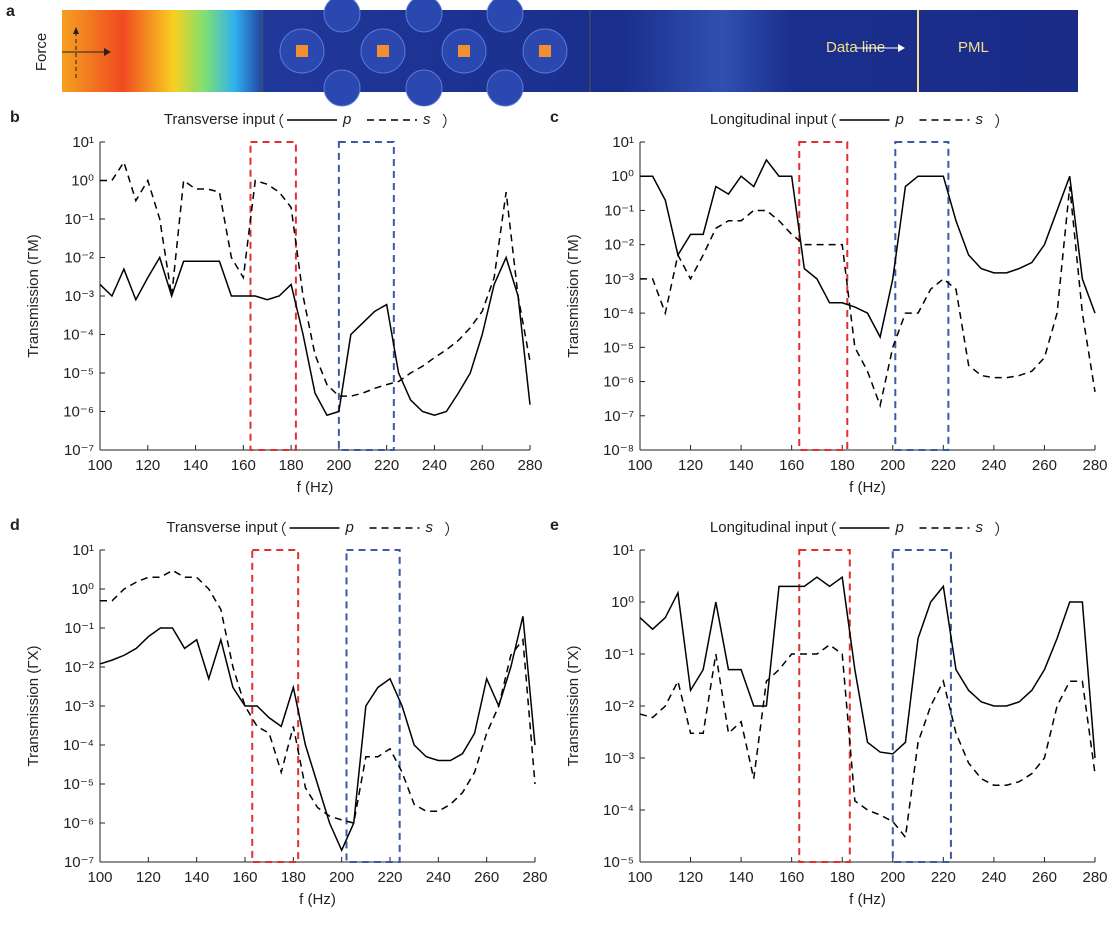 Image resolution: width=1120 pixels, height=926 pixels. What do you see at coordinates (10, 11) in the screenshot?
I see `panel-label: a` at bounding box center [10, 11].